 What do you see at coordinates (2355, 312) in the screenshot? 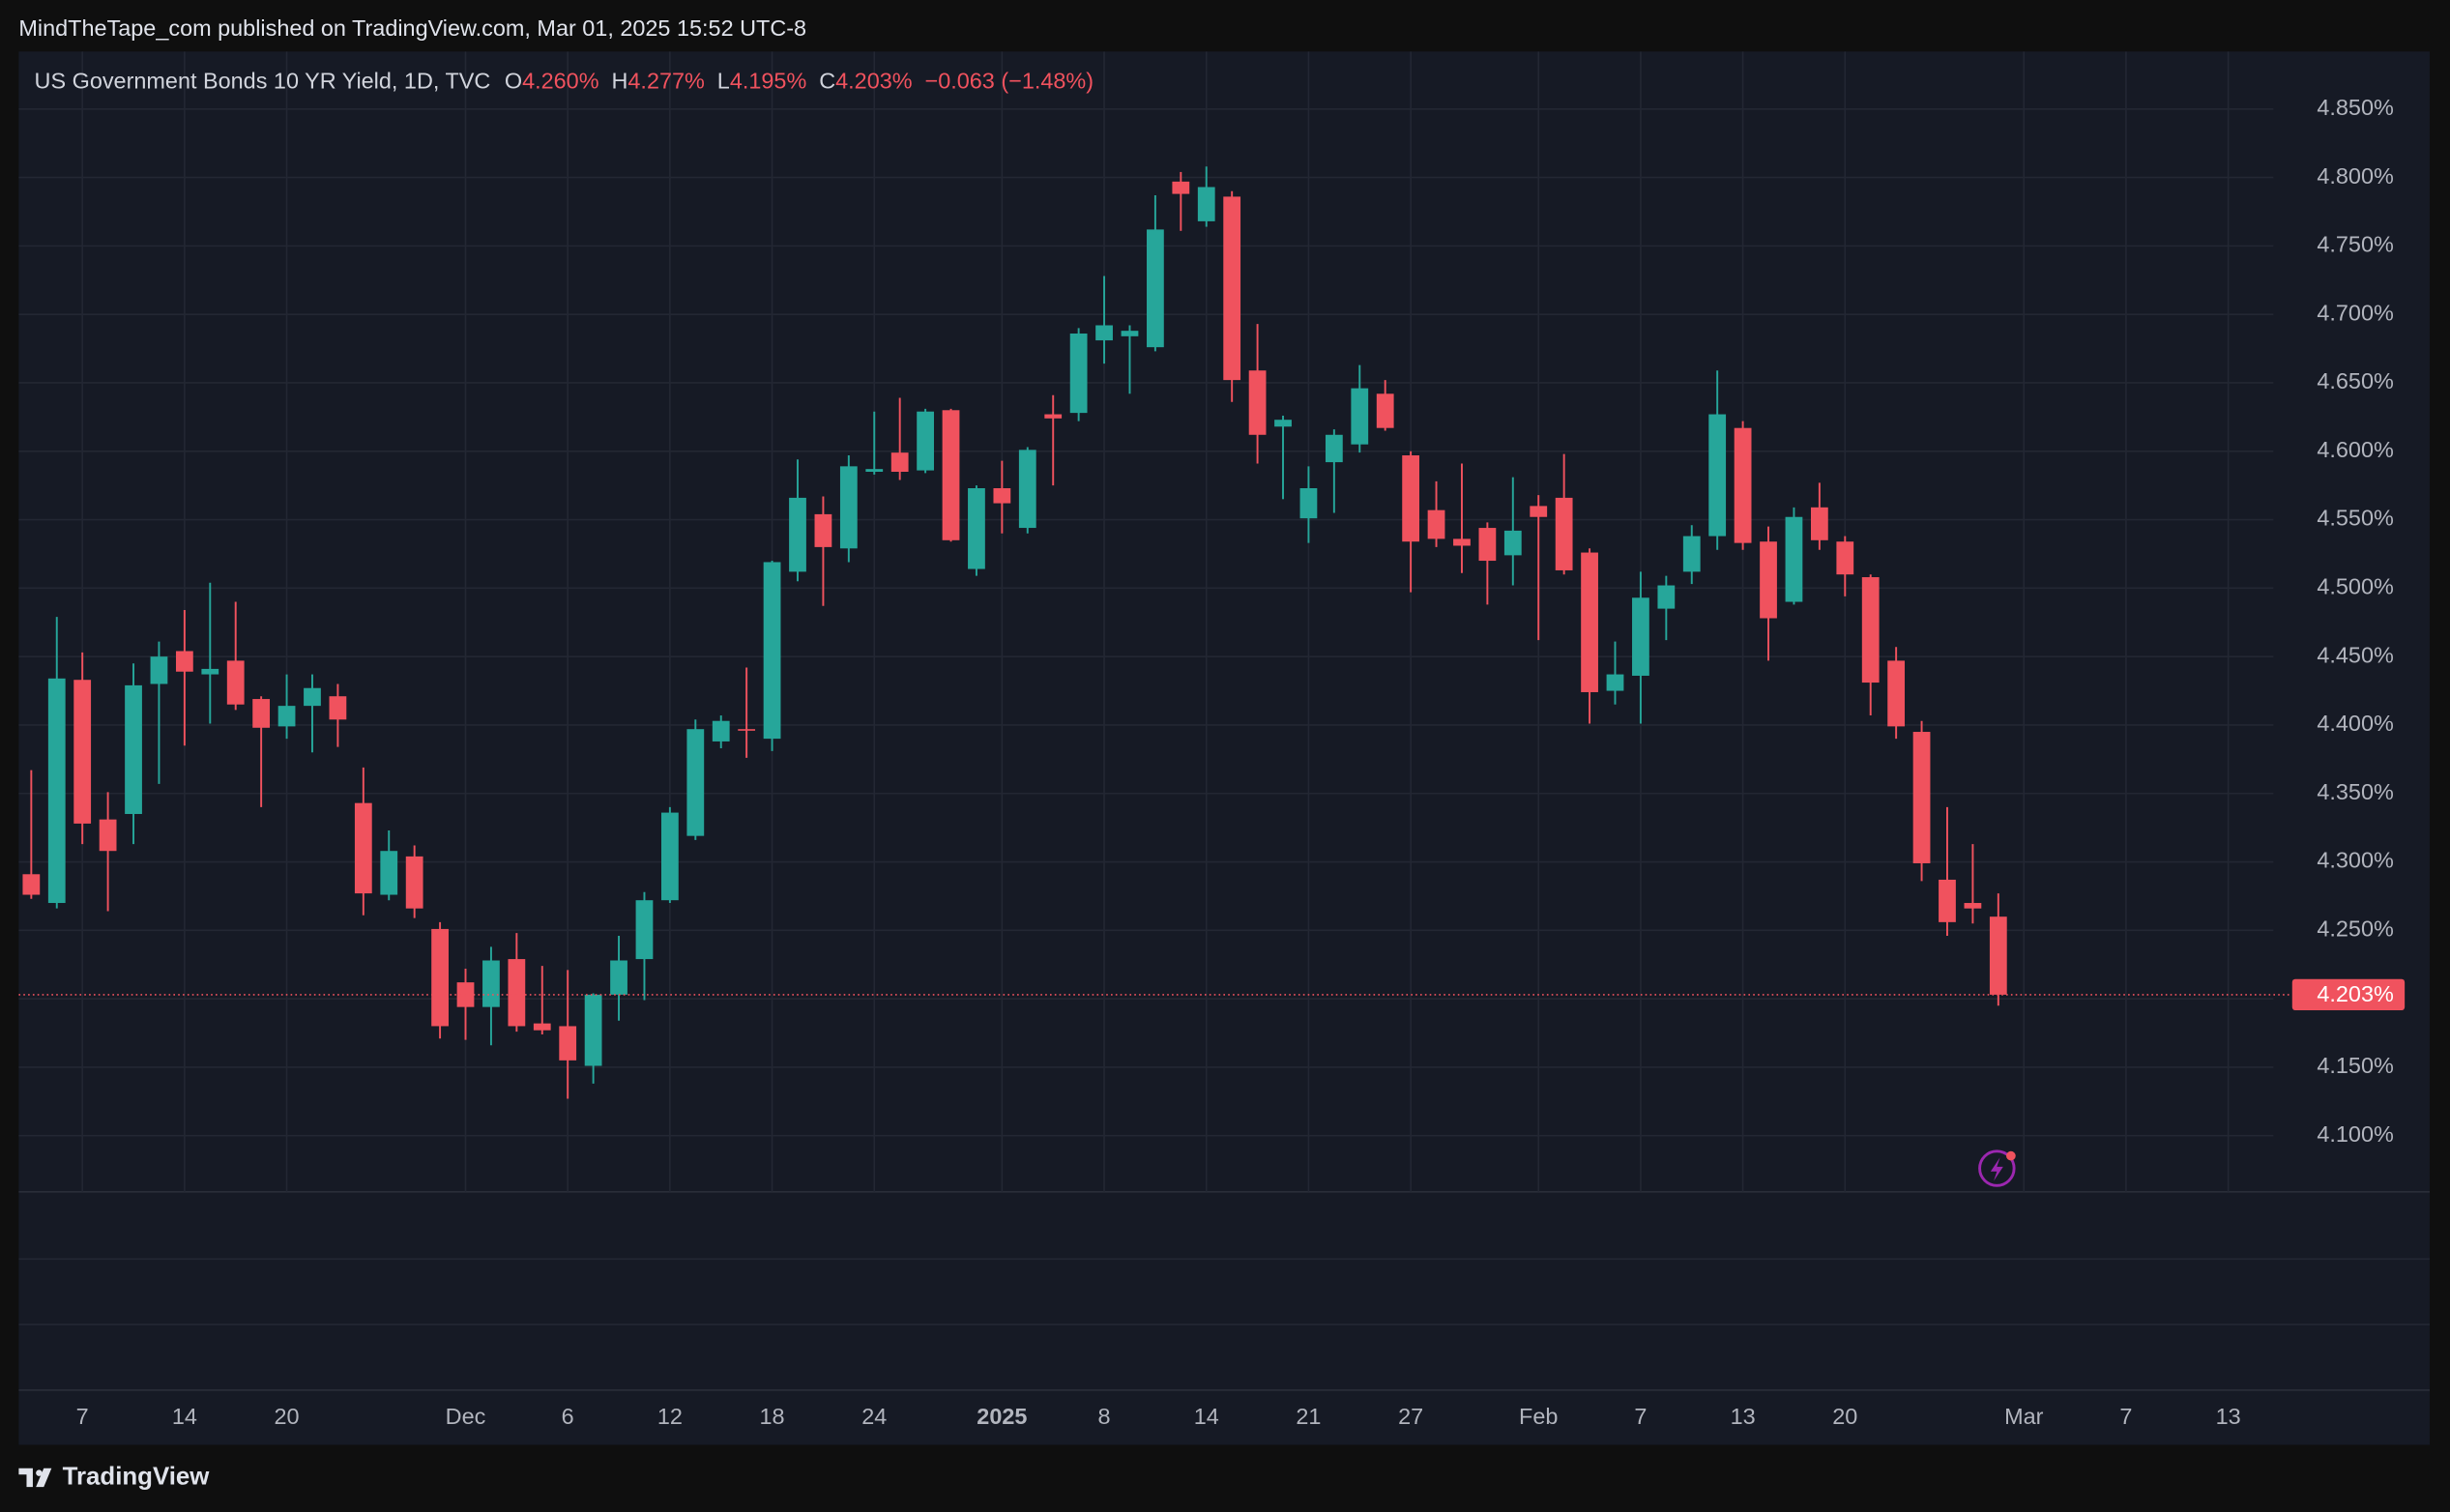
I see `y-tick-label: 4.700%` at bounding box center [2355, 312].